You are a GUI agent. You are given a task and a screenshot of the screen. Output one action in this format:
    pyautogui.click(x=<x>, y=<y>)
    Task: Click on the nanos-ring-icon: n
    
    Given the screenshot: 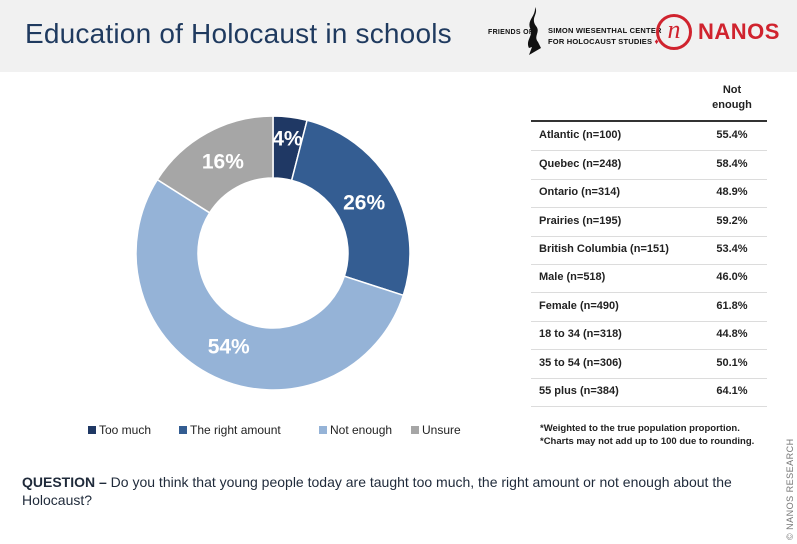 What is the action you would take?
    pyautogui.click(x=674, y=32)
    